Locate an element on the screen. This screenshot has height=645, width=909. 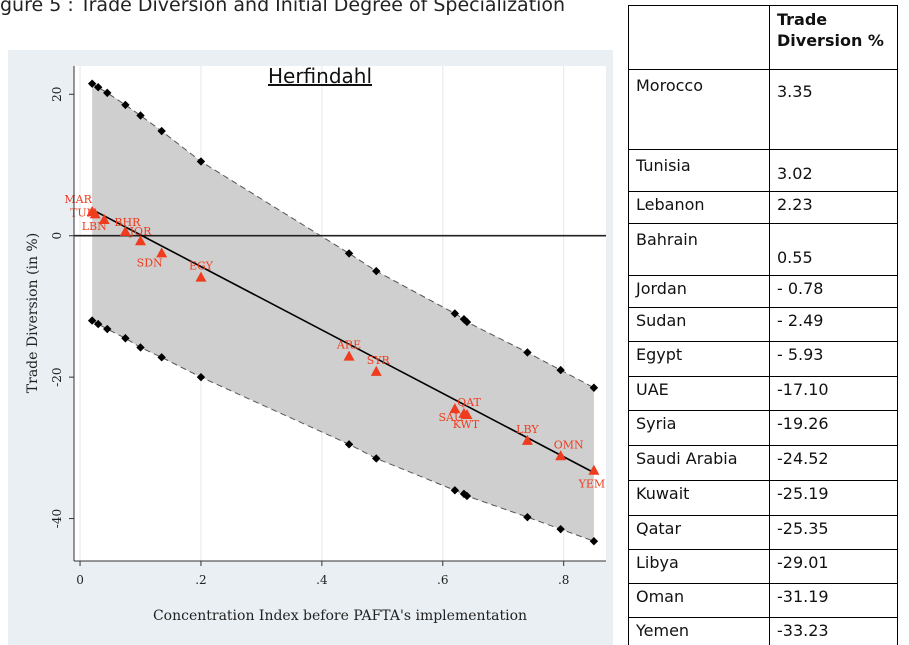
table-row: Morocco 3.35 is located at coordinates (763, 109).